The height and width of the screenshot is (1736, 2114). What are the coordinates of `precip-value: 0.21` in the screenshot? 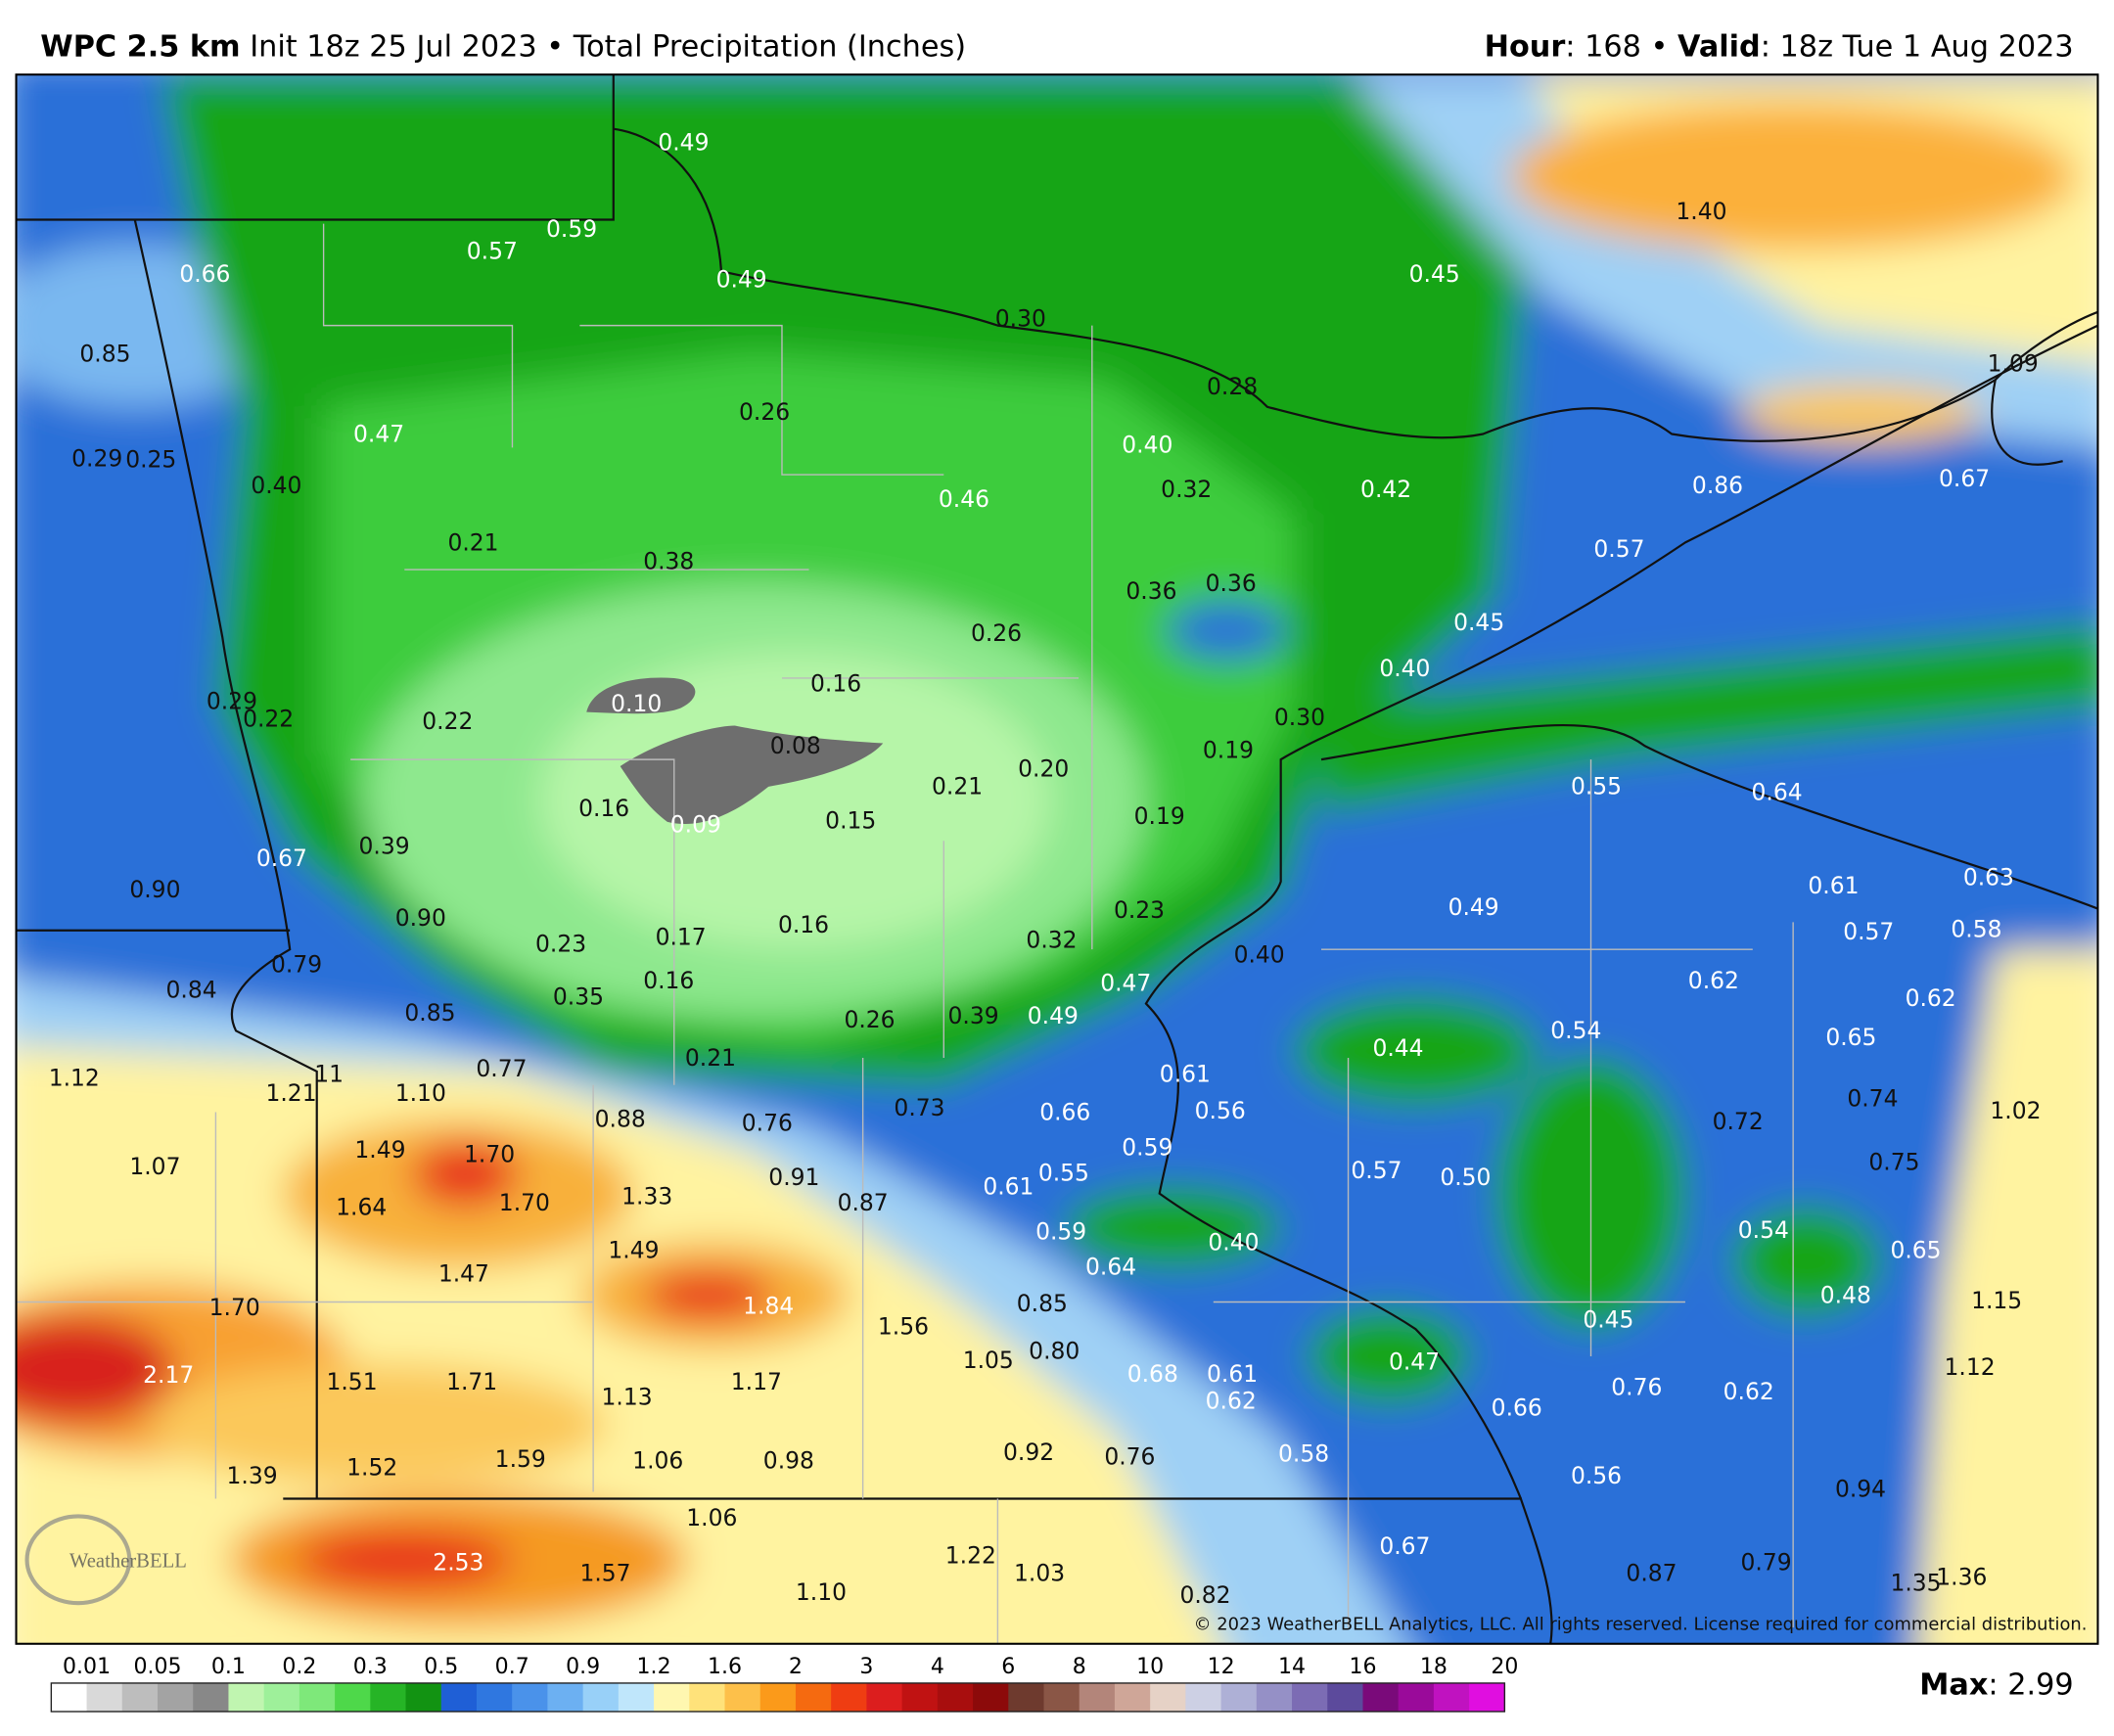 It's located at (711, 1058).